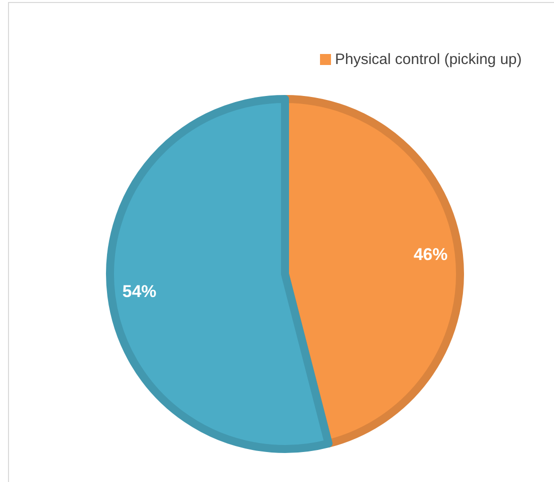 The image size is (554, 482). I want to click on data-label: 46%, so click(431, 254).